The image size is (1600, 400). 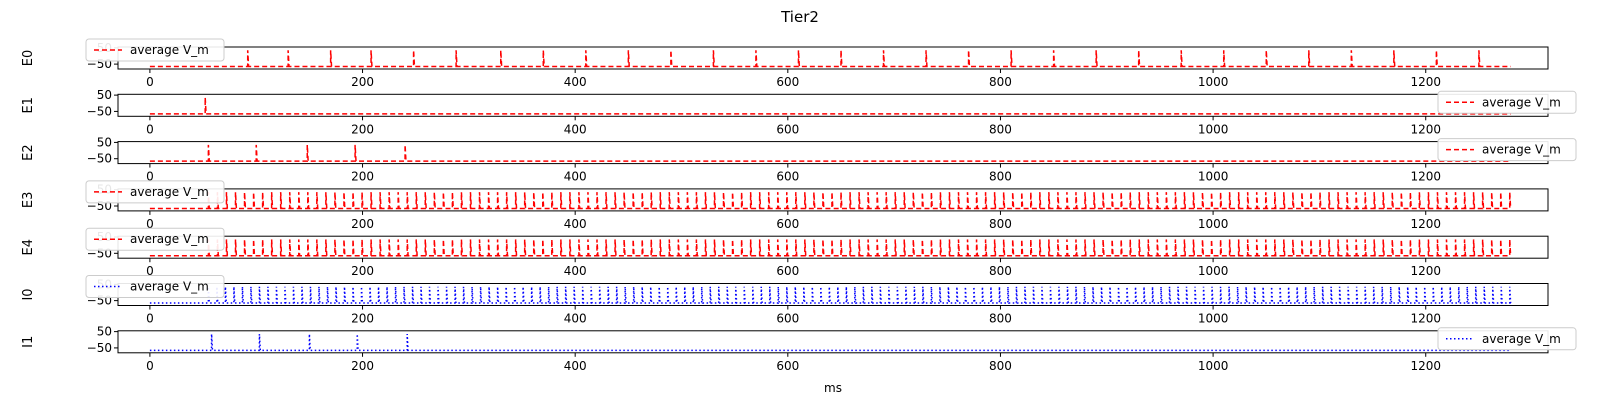 What do you see at coordinates (28, 294) in the screenshot?
I see `y-axis-label: I0` at bounding box center [28, 294].